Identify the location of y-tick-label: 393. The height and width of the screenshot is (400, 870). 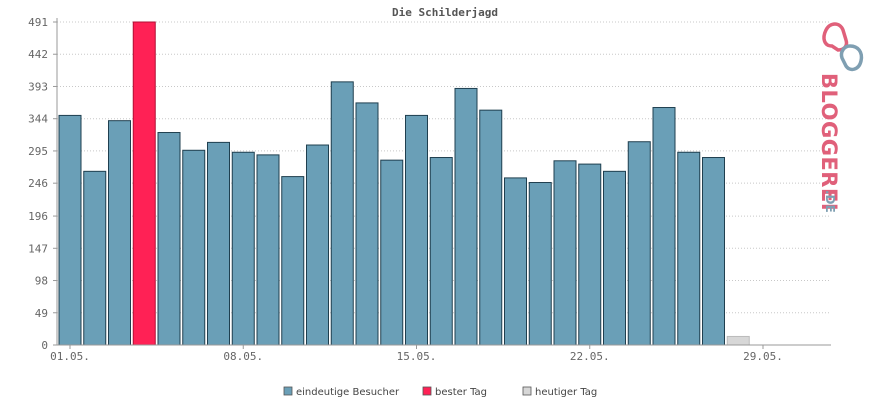
(38, 86).